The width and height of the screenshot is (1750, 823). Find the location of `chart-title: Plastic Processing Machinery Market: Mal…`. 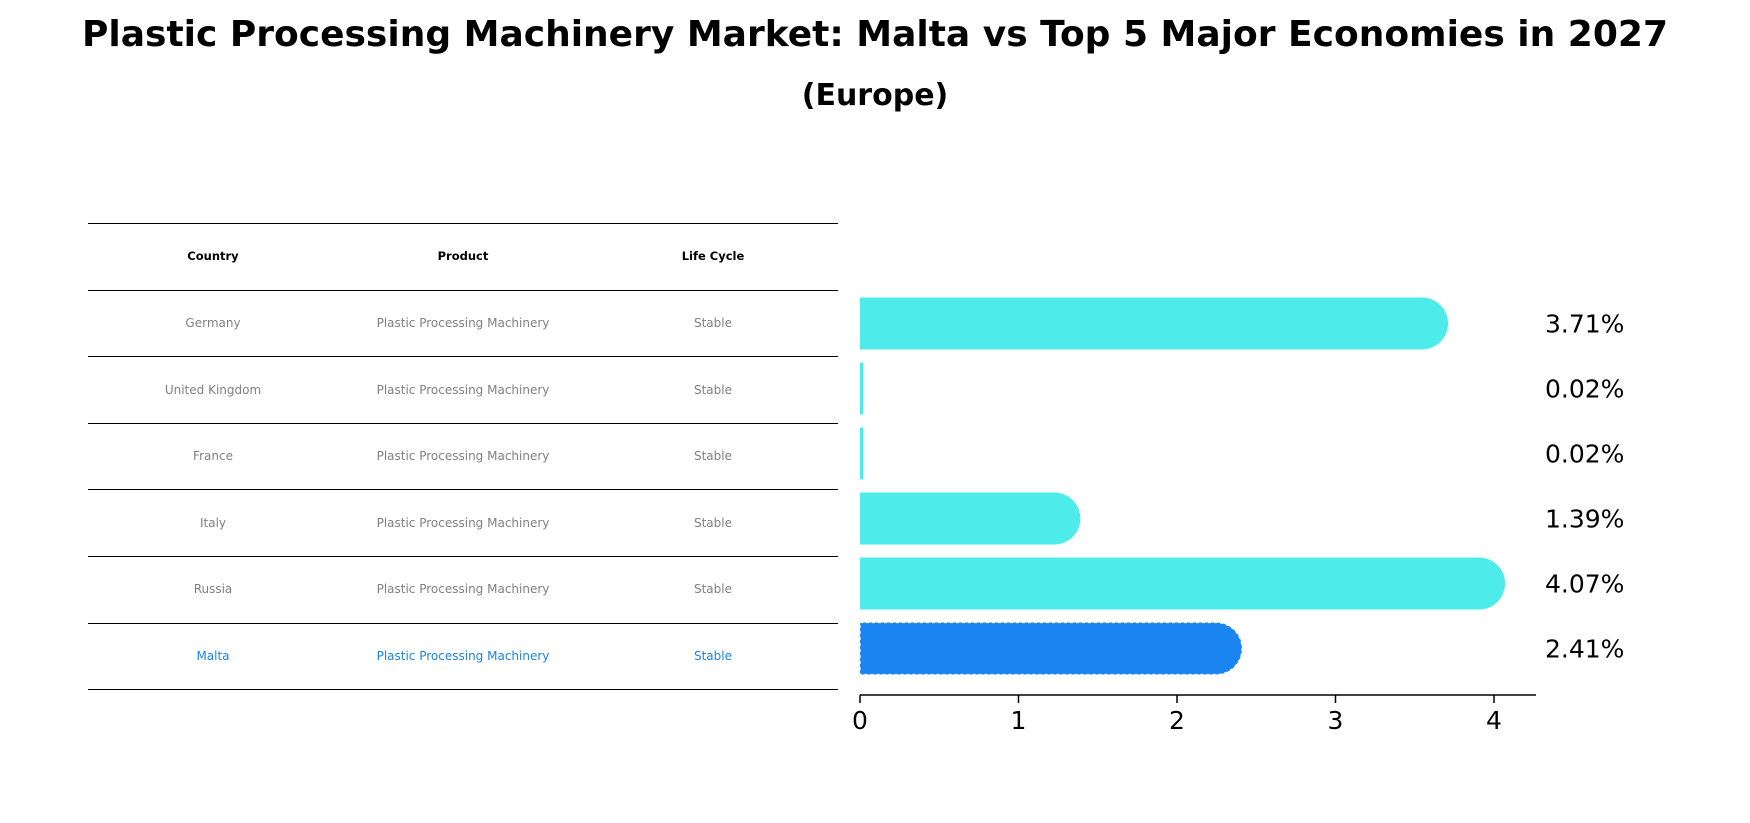

chart-title: Plastic Processing Machinery Market: Mal… is located at coordinates (875, 34).